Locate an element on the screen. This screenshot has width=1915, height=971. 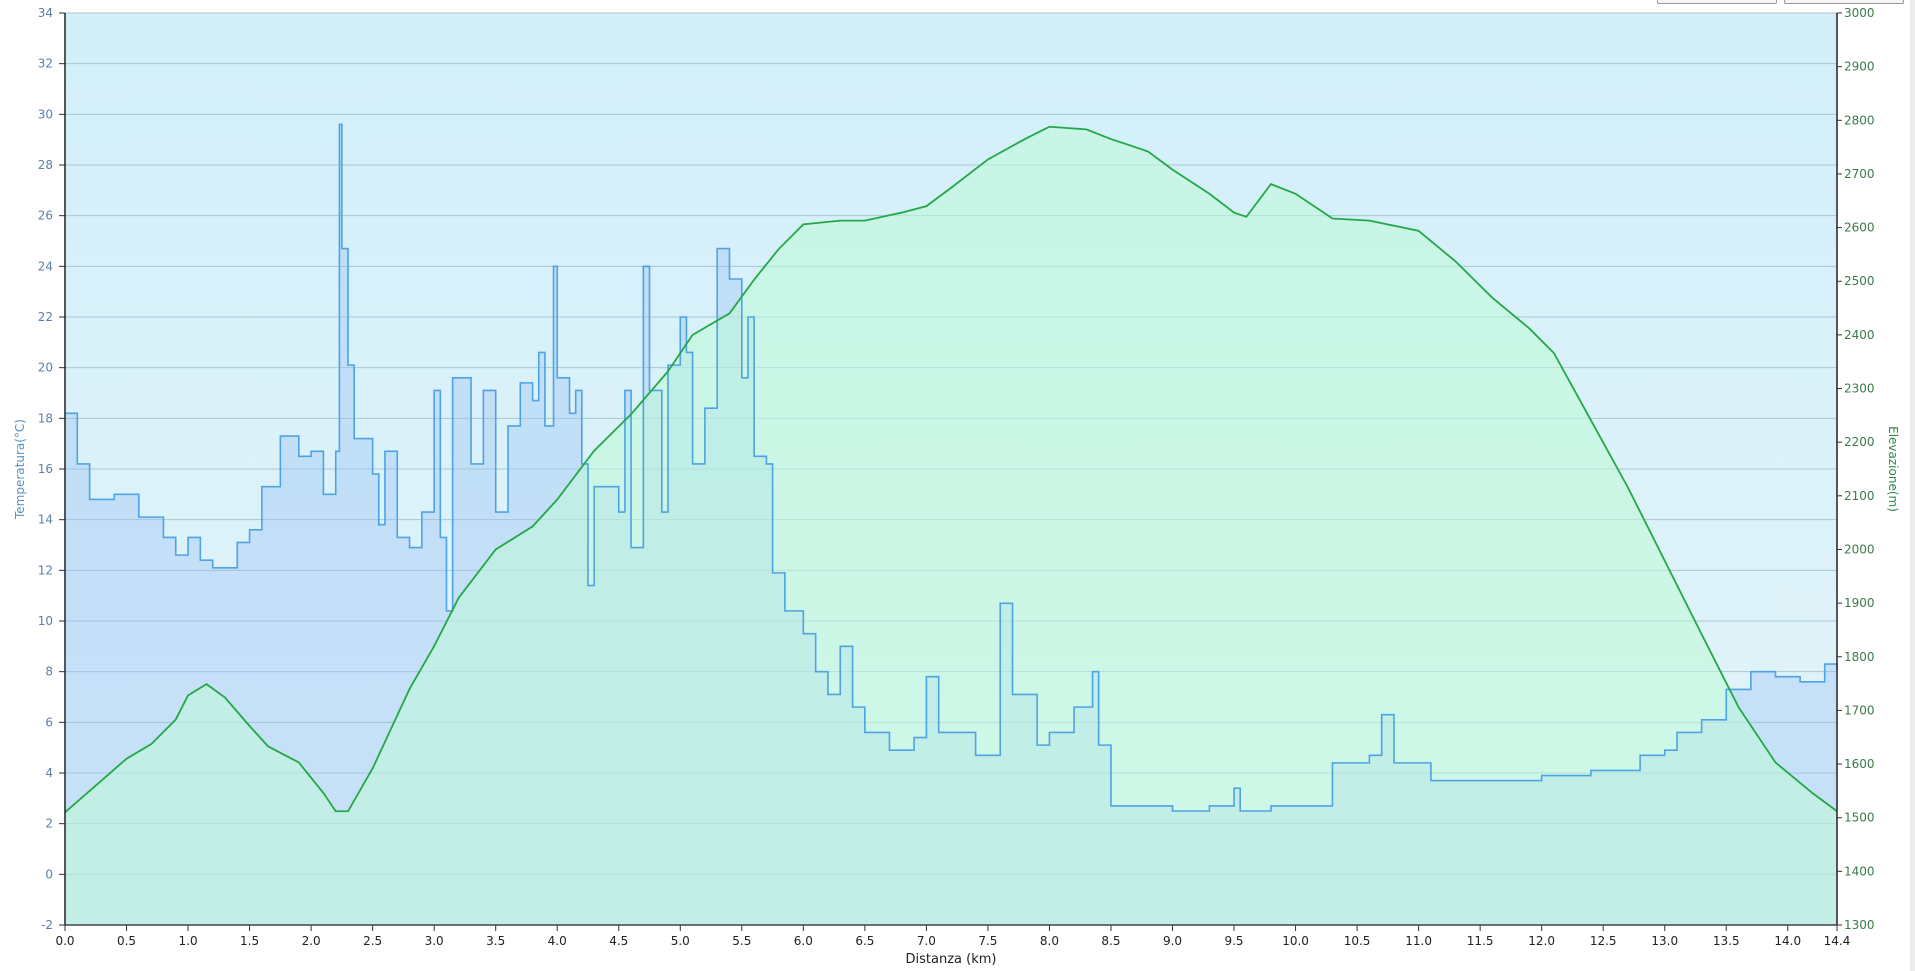
x-tick-label: 7.0 is located at coordinates (926, 941).